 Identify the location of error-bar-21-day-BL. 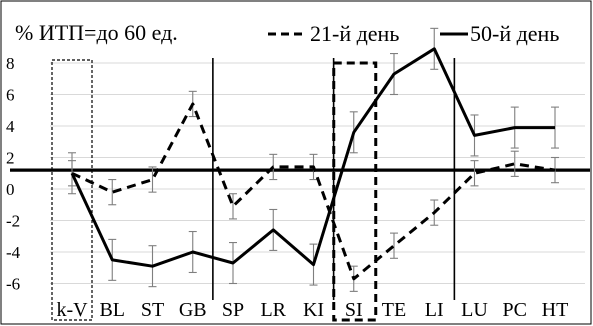
(112, 192).